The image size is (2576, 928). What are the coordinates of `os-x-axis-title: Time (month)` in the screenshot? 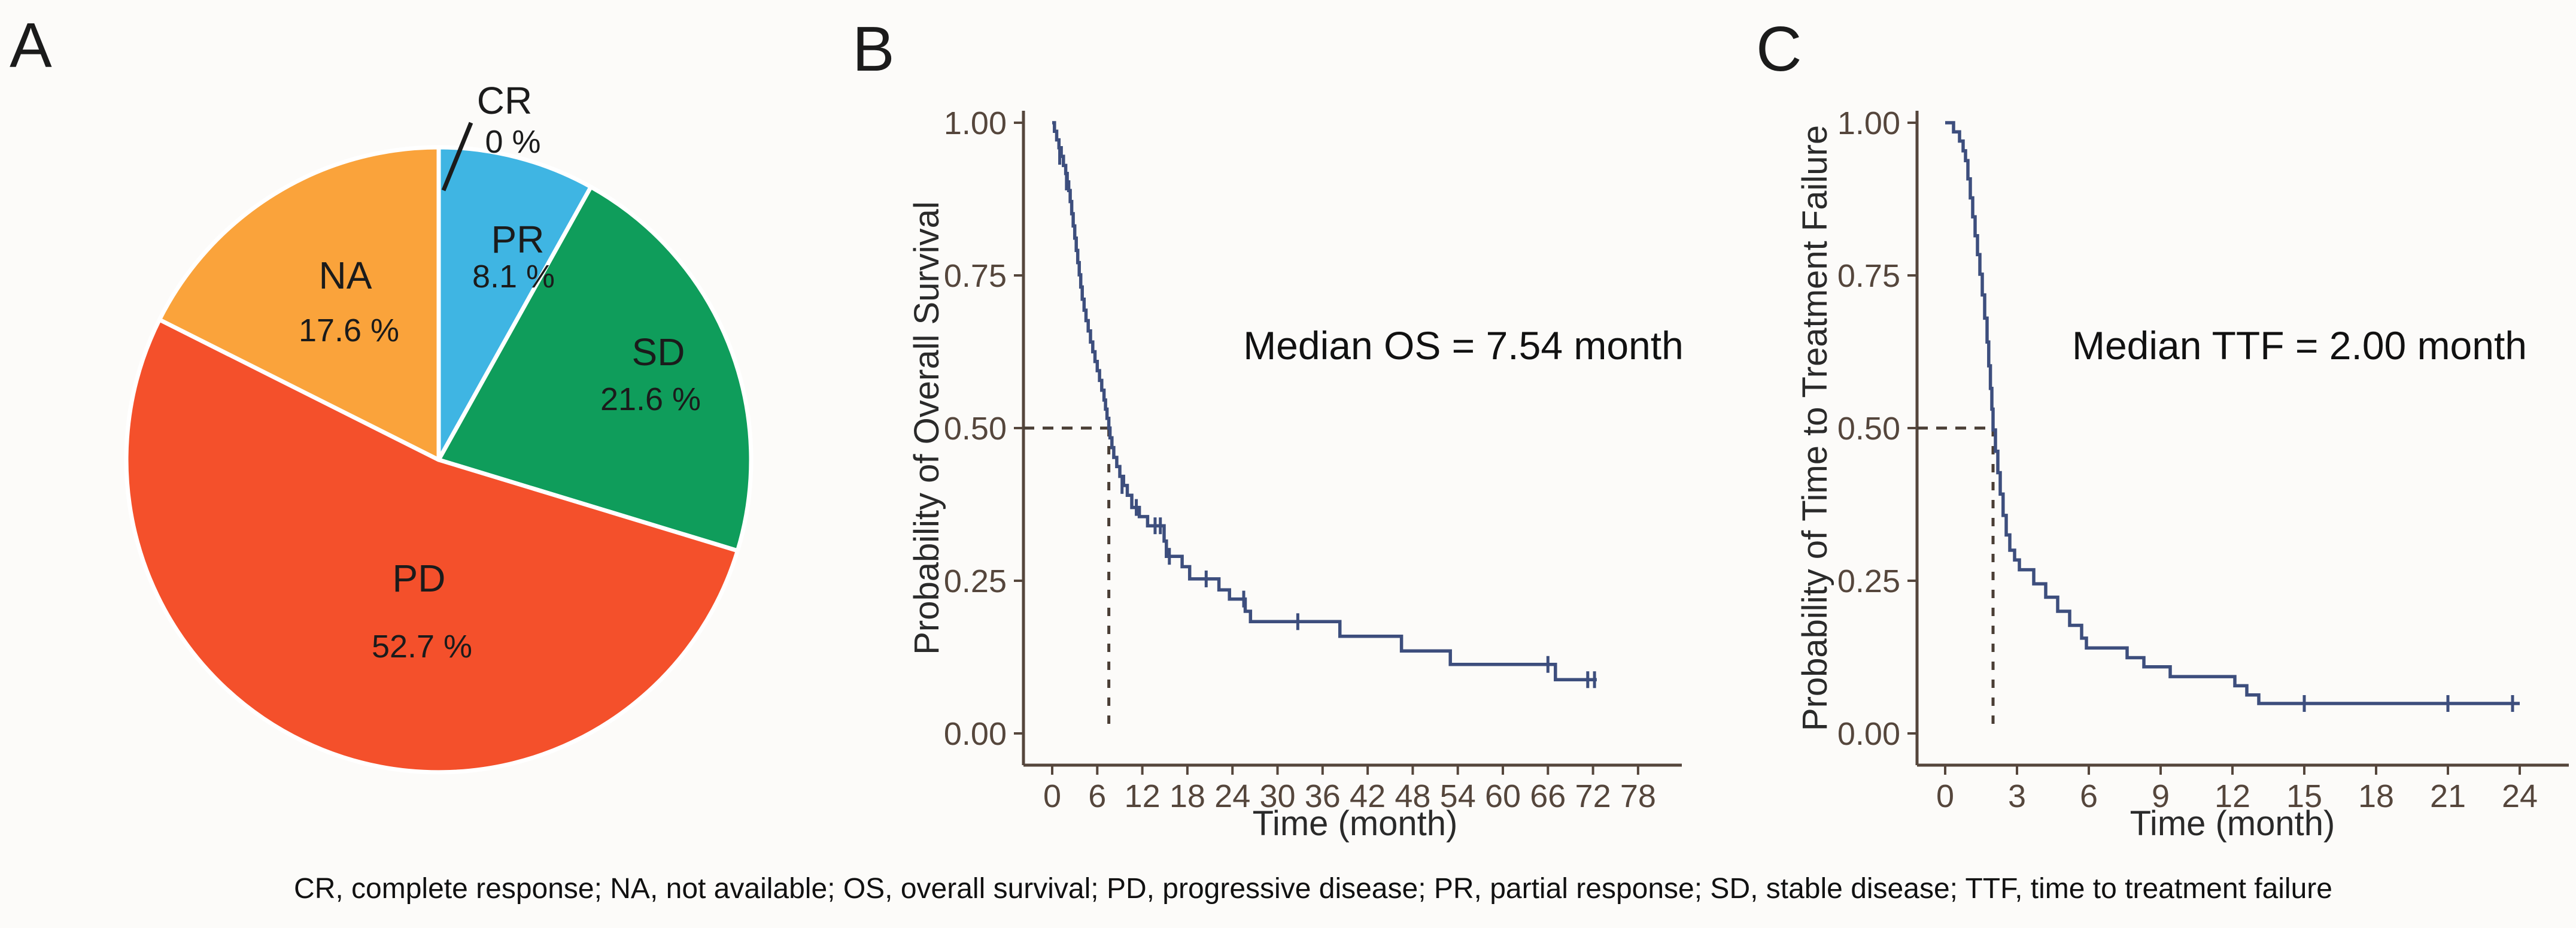 It's located at (1355, 824).